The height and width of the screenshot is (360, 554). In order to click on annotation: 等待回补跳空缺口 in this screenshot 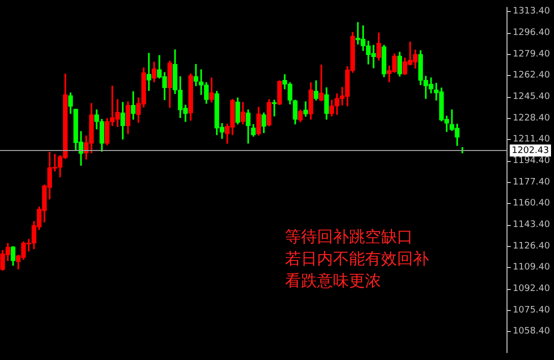, I will do `click(349, 237)`.